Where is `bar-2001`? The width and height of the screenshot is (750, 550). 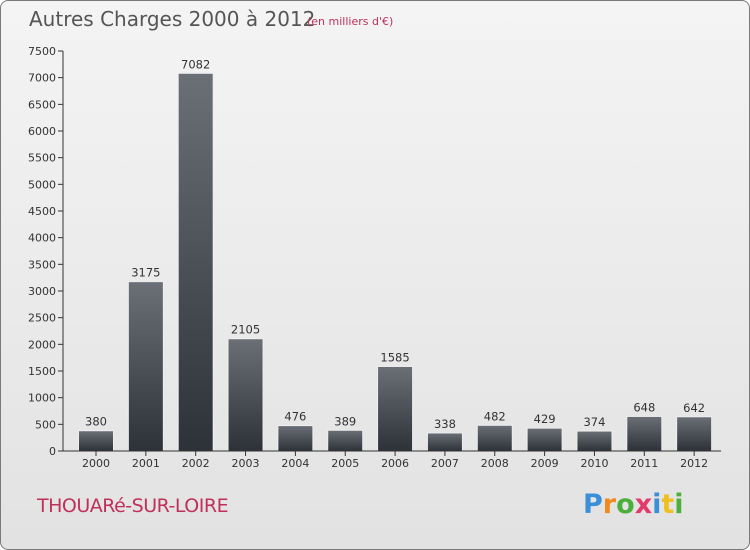
bar-2001 is located at coordinates (145, 366).